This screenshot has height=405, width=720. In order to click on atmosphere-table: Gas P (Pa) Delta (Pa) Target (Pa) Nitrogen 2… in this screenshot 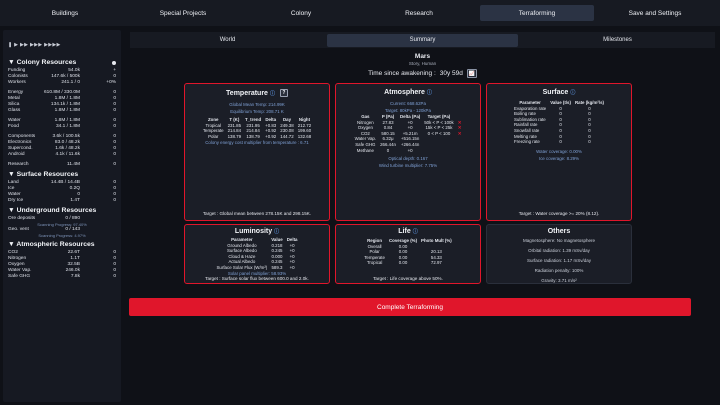, I will do `click(408, 133)`.